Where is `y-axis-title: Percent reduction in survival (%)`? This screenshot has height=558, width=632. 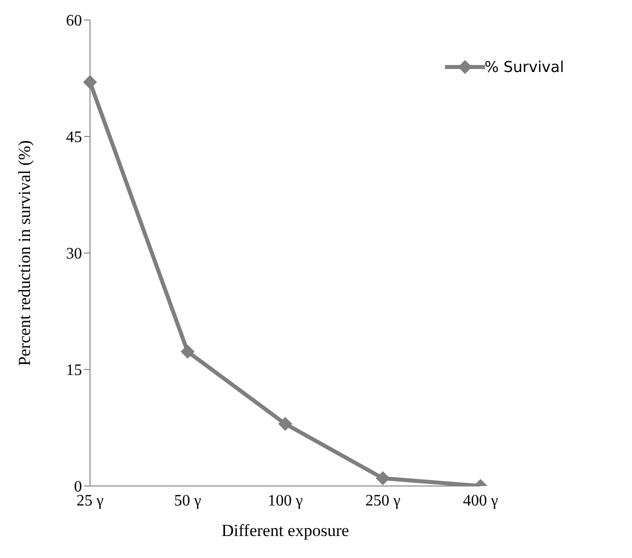
y-axis-title: Percent reduction in survival (%) is located at coordinates (24, 253).